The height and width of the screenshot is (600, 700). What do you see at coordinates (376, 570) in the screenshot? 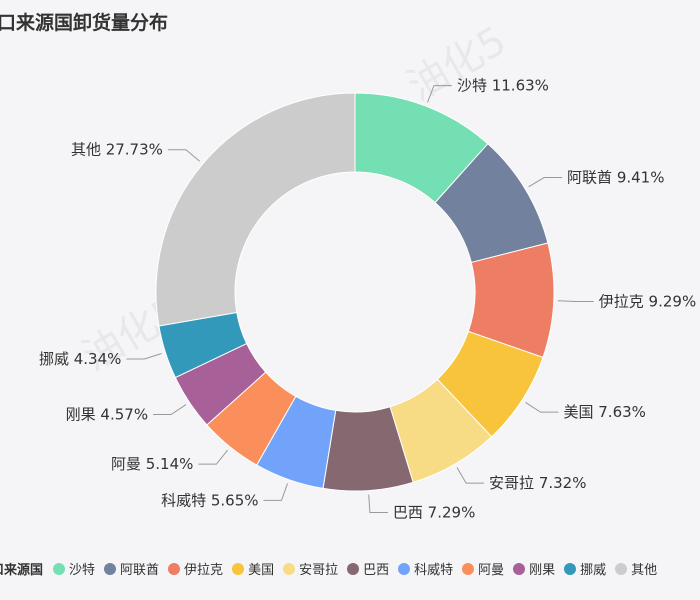
I see `legend-label: 巴西` at bounding box center [376, 570].